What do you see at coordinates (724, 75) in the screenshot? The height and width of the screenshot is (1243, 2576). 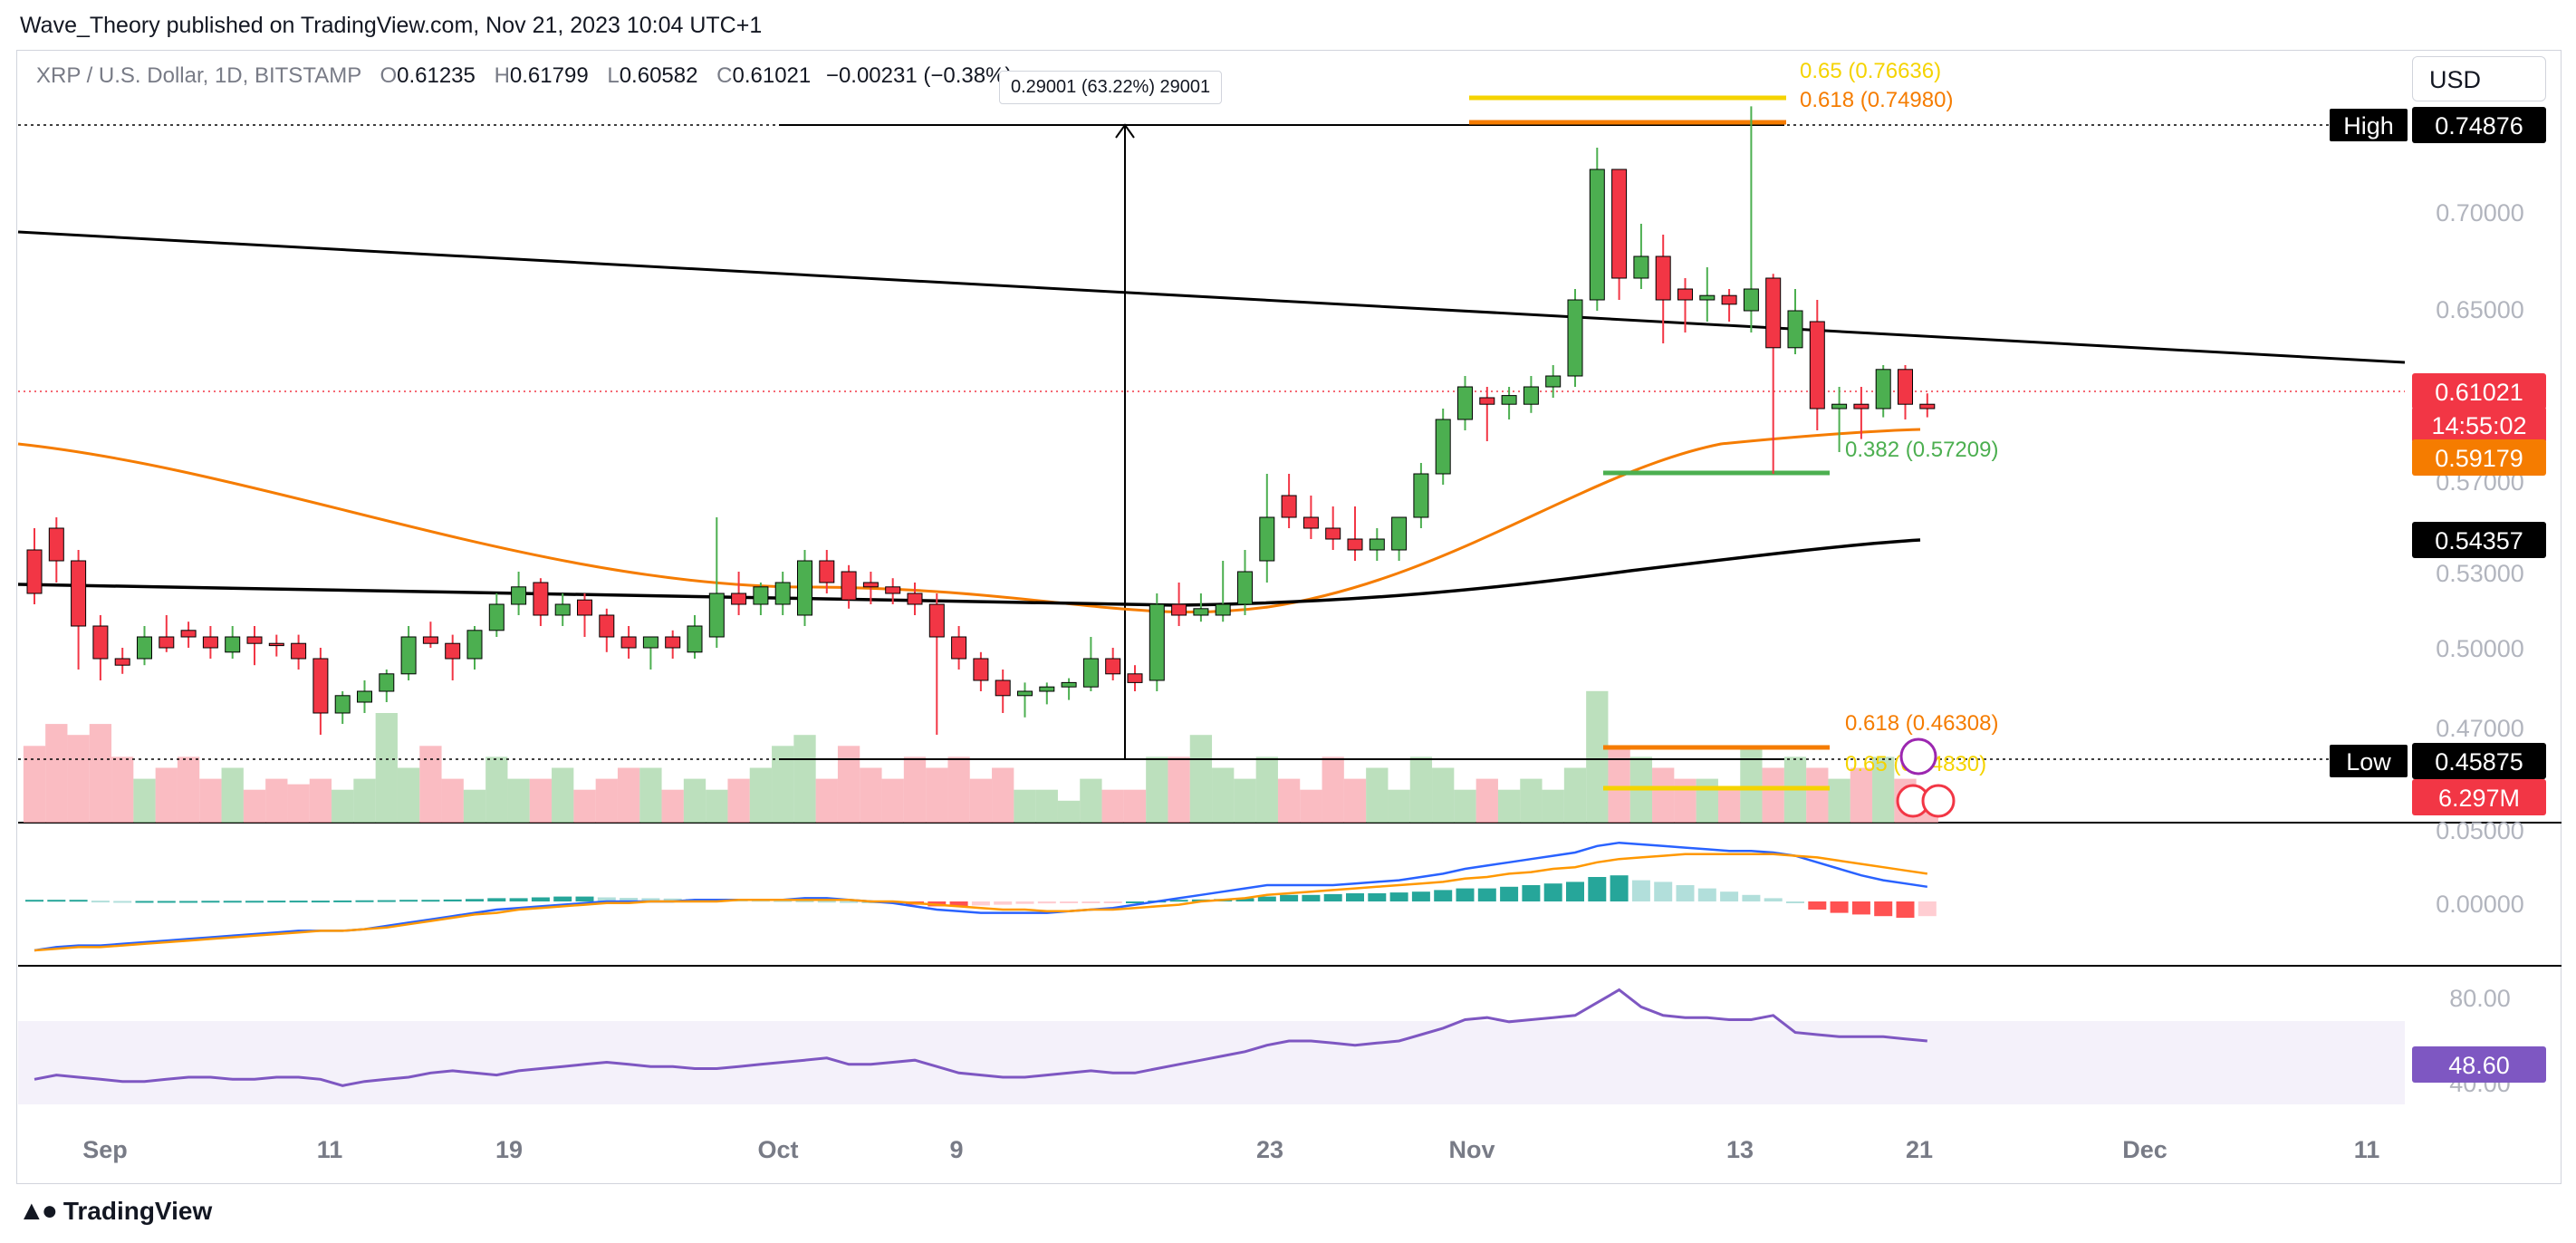 I see `close-label: C` at bounding box center [724, 75].